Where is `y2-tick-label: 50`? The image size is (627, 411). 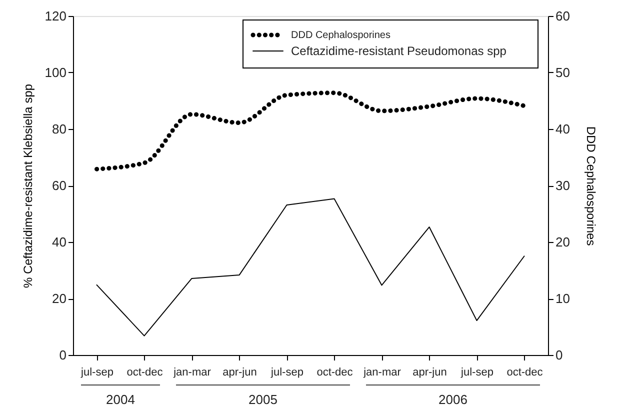
y2-tick-label: 50 is located at coordinates (563, 72).